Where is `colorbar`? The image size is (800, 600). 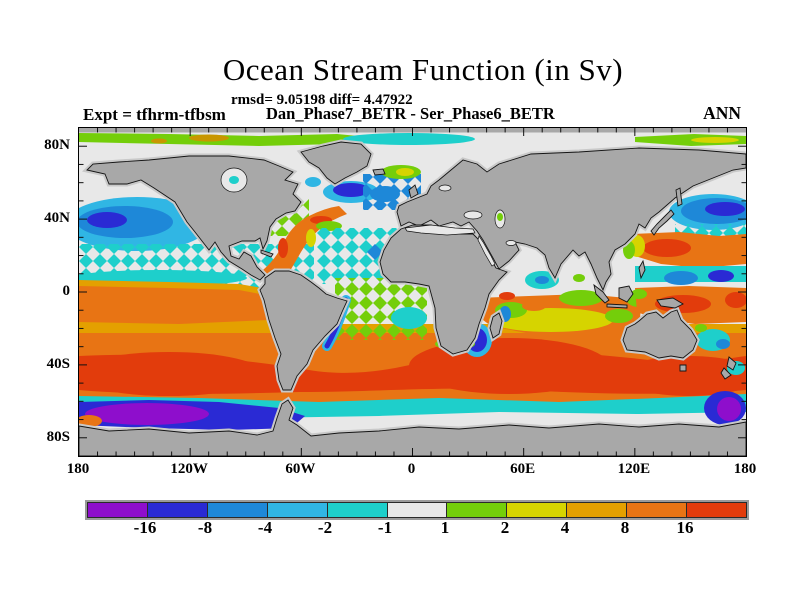
colorbar is located at coordinates (417, 510).